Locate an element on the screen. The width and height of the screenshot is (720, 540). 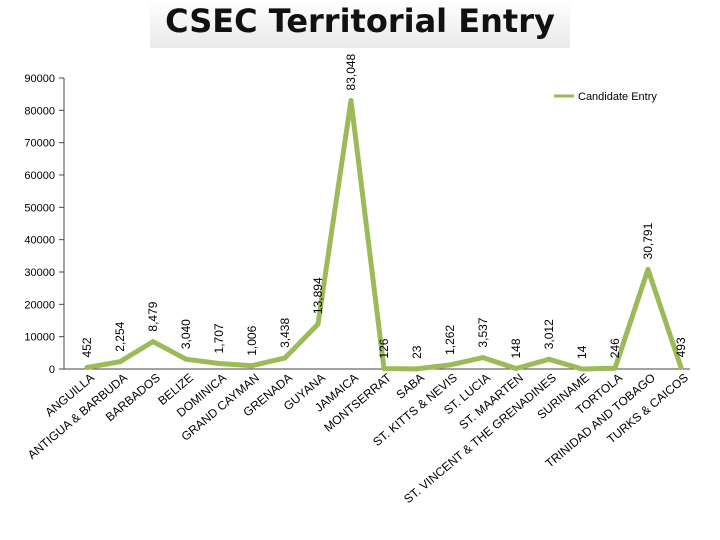
y-tick-label: 30000 is located at coordinates (39, 273).